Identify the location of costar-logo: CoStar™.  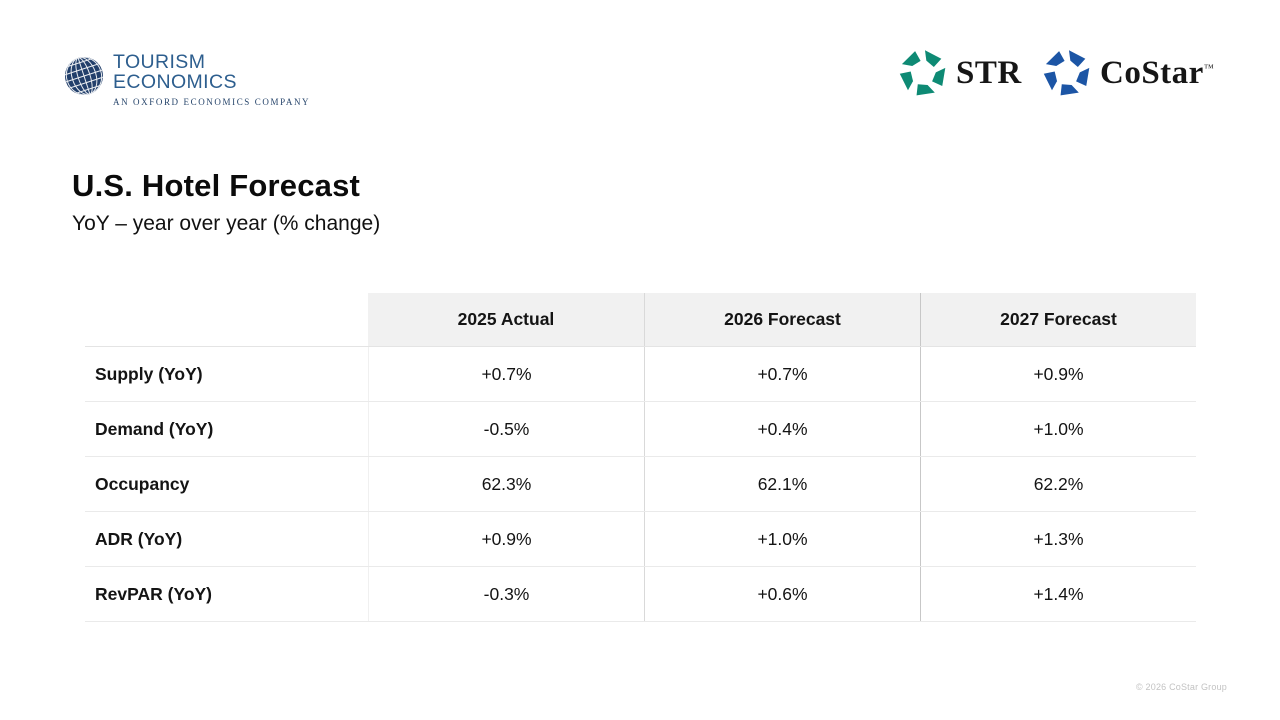
(1128, 73).